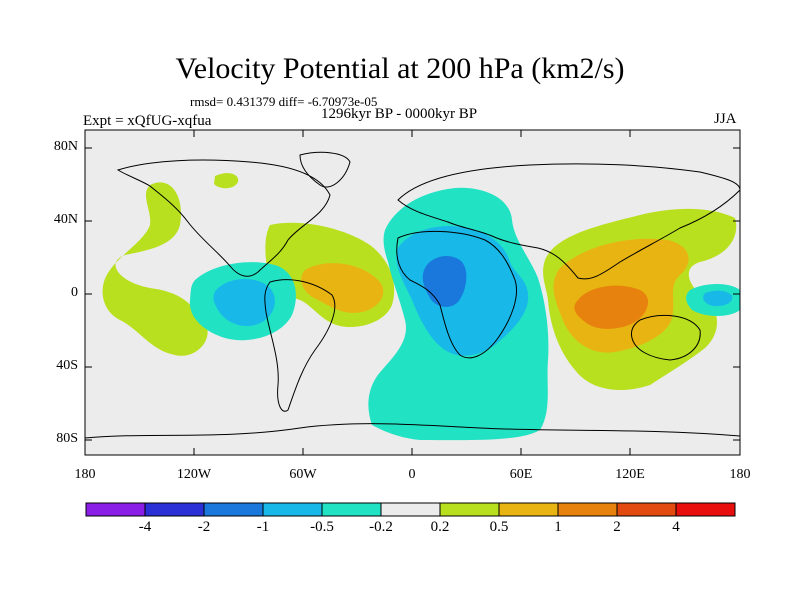 The height and width of the screenshot is (600, 800). I want to click on lon-label-120w: 120W, so click(194, 474).